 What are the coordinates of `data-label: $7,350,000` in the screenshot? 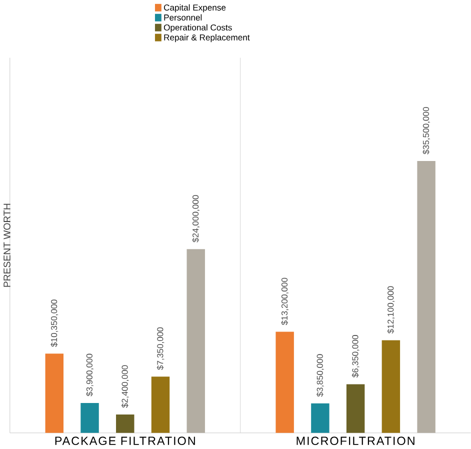 It's located at (160, 349).